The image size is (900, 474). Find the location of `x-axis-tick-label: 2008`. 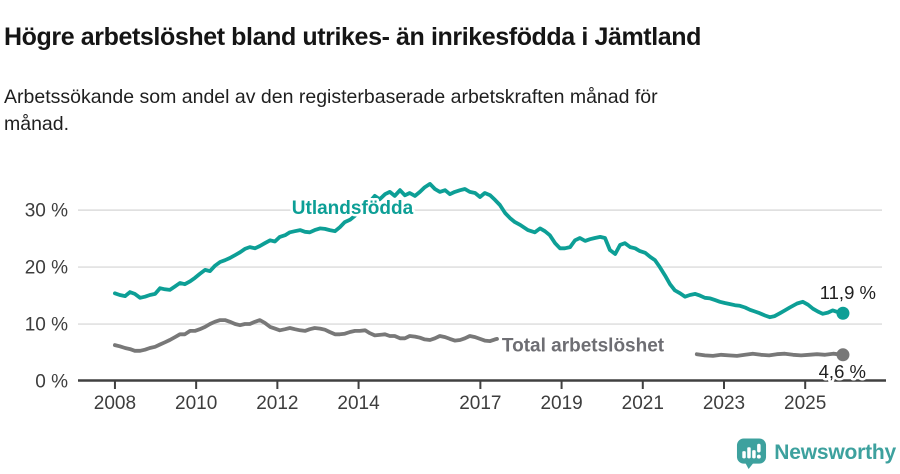

x-axis-tick-label: 2008 is located at coordinates (115, 403).